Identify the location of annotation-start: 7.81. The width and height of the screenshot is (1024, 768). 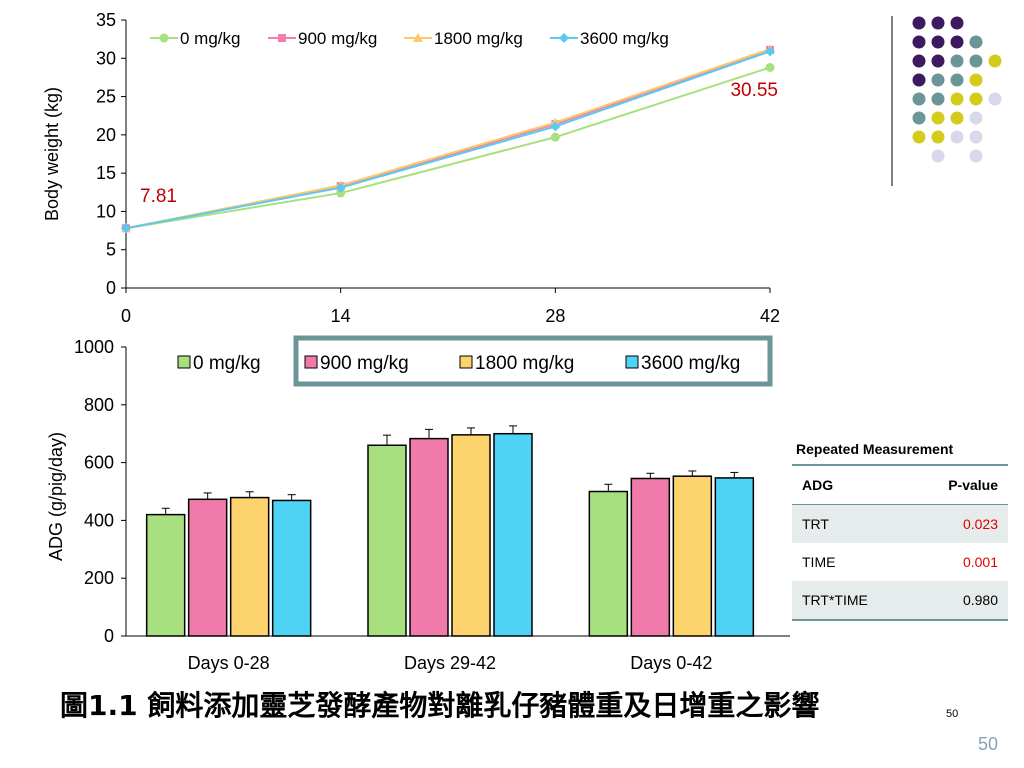
(158, 196).